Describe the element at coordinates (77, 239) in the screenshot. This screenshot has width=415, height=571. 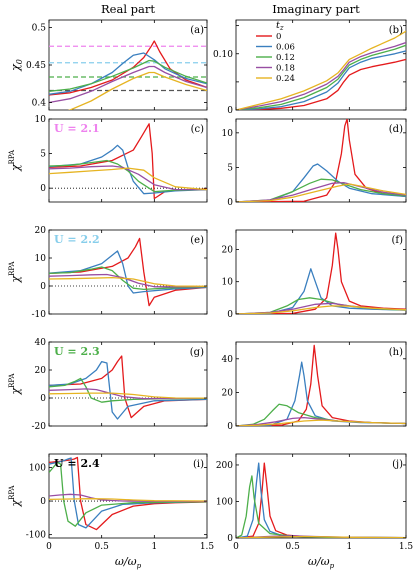
I see `u-value-label: U = 2.2` at that location.